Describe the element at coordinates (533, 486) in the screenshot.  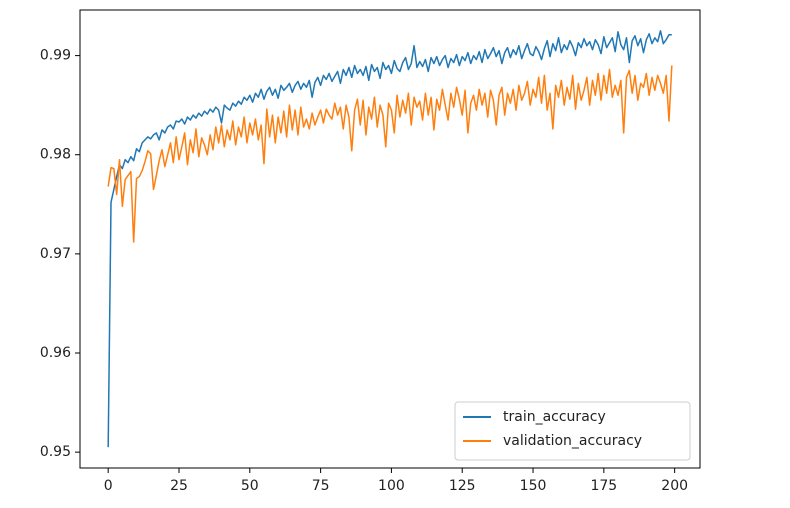
I see `x-tick-label: 150` at that location.